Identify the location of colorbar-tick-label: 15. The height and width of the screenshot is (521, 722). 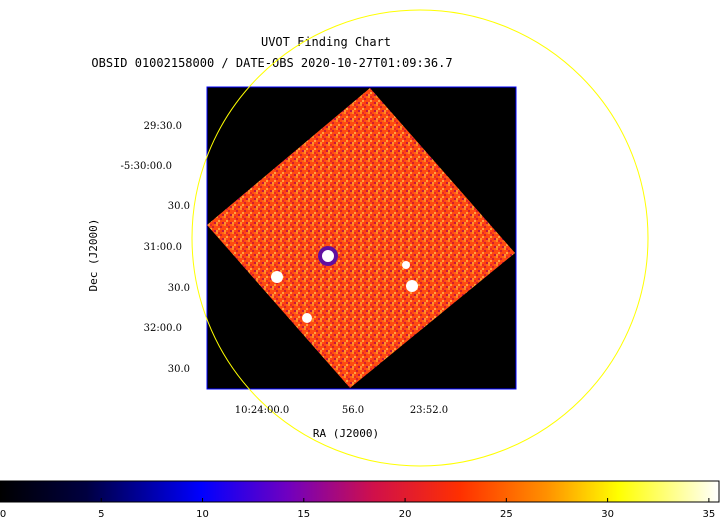
(303, 514).